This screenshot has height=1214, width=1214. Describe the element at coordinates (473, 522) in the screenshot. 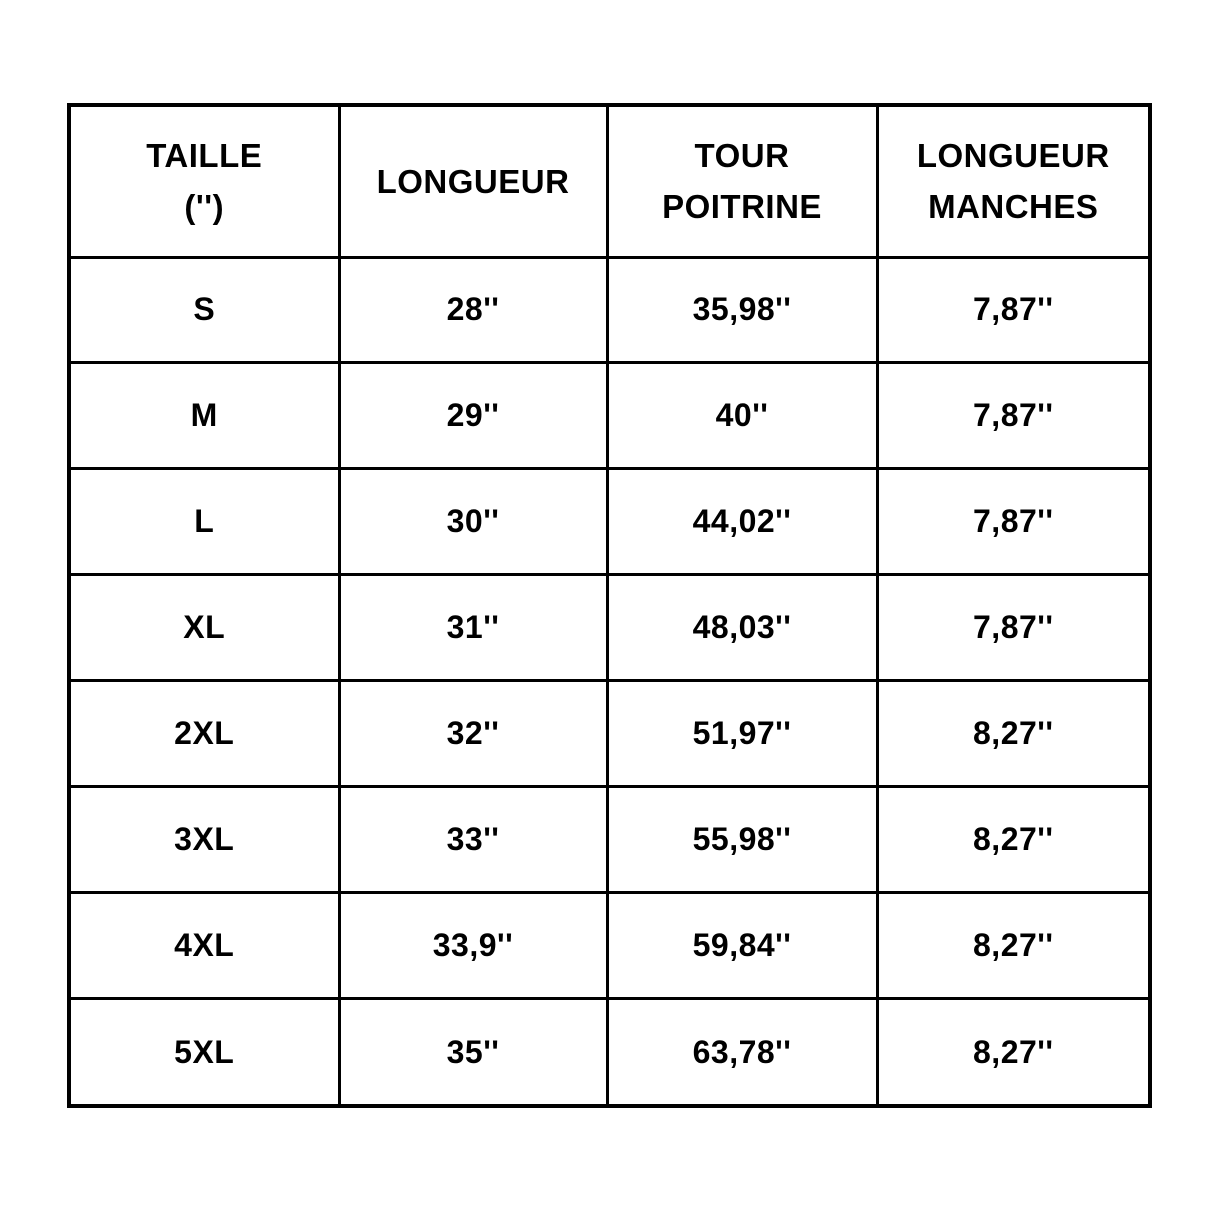

I see `cell-longueur: 30''` at that location.